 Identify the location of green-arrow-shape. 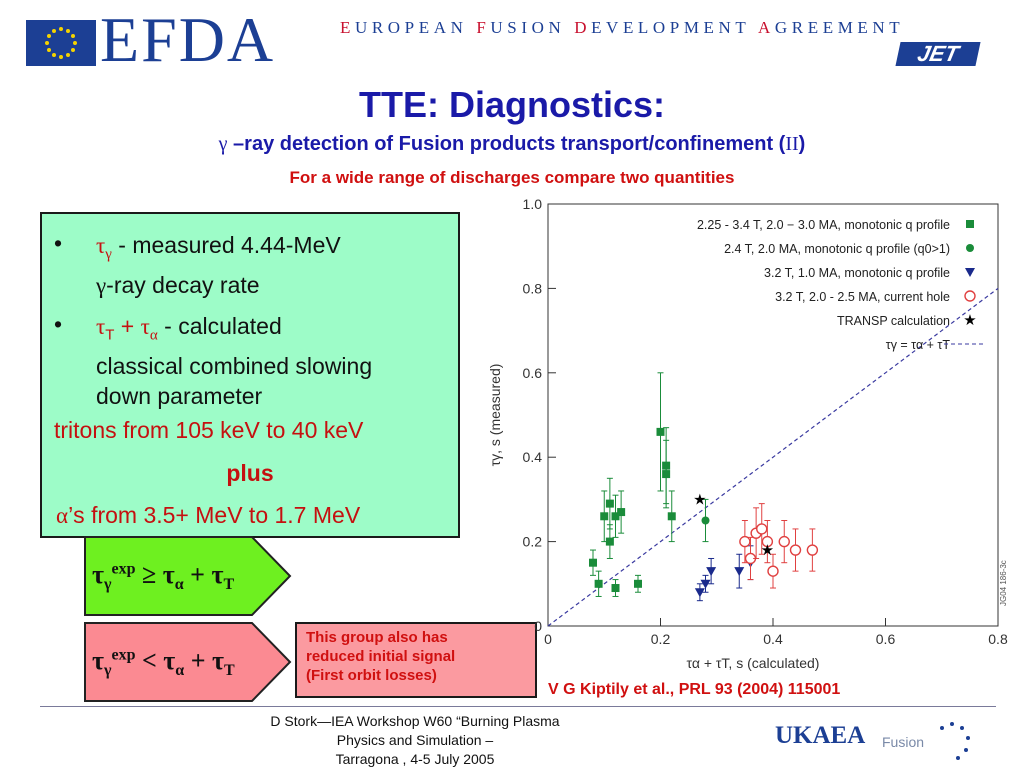
(188, 576).